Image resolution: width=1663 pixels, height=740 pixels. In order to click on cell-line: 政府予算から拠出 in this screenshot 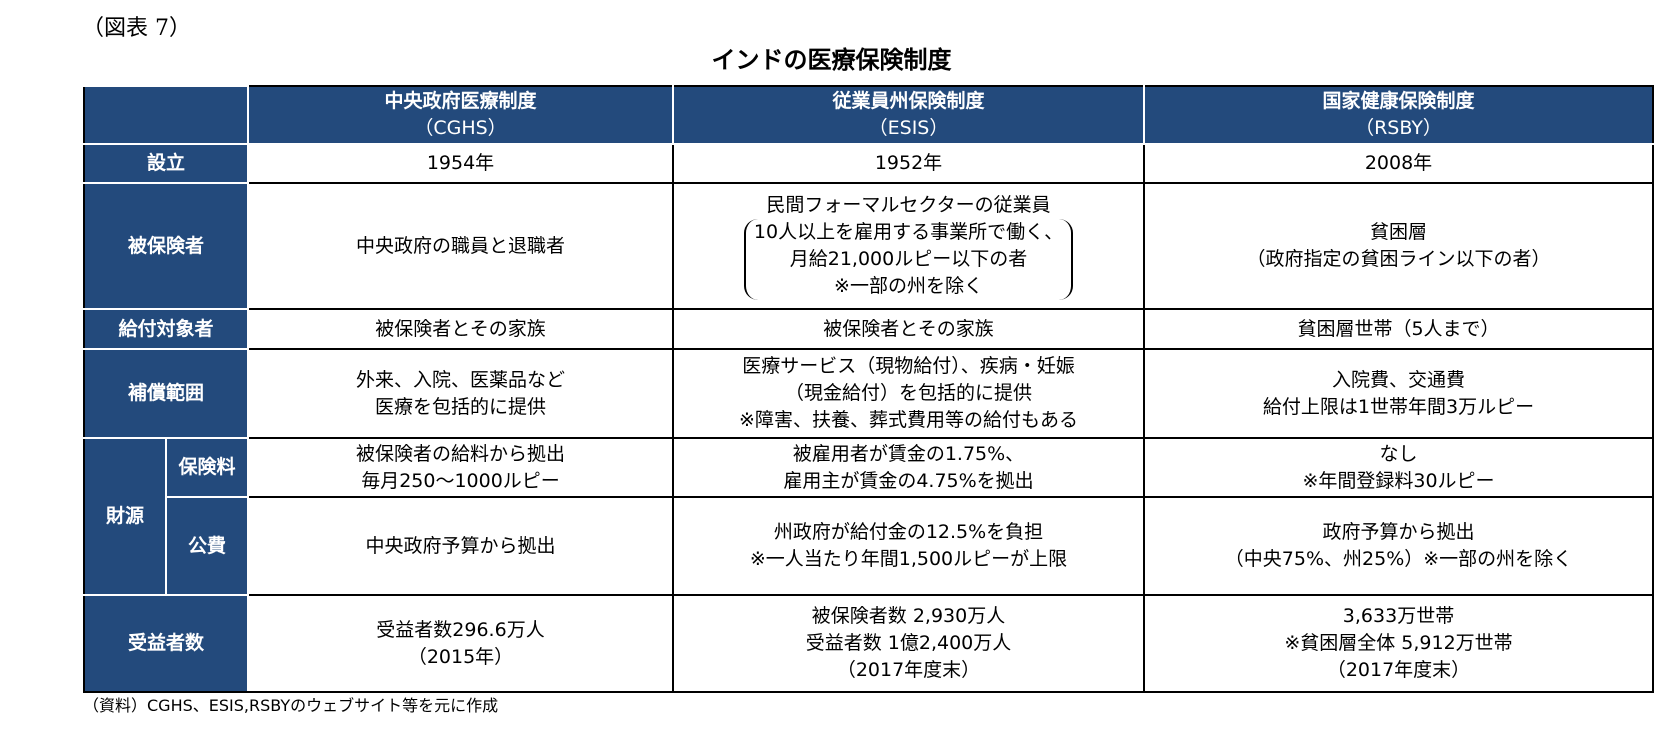, I will do `click(1398, 532)`.